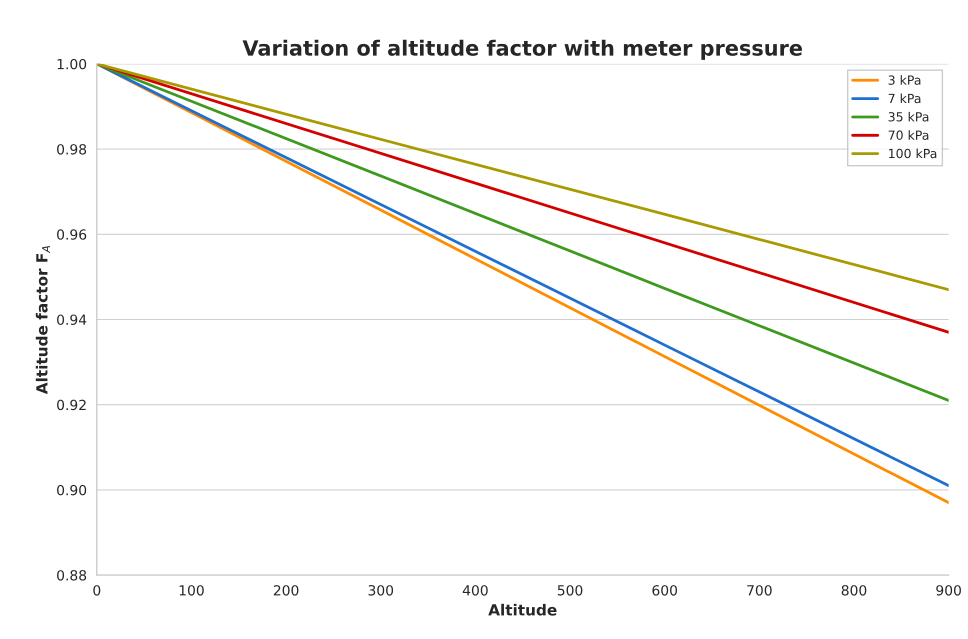  Describe the element at coordinates (912, 153) in the screenshot. I see `legend-label: 100 kPa` at that location.